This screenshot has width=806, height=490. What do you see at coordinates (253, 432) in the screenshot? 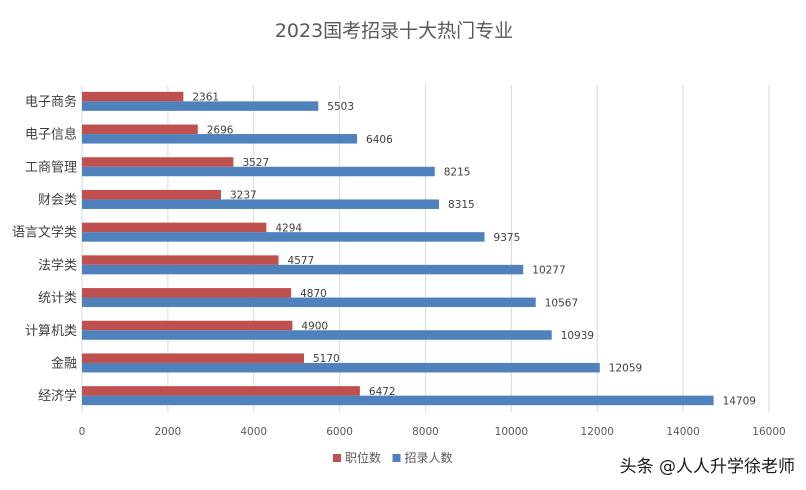
I see `x-tick-label: 4000` at bounding box center [253, 432].